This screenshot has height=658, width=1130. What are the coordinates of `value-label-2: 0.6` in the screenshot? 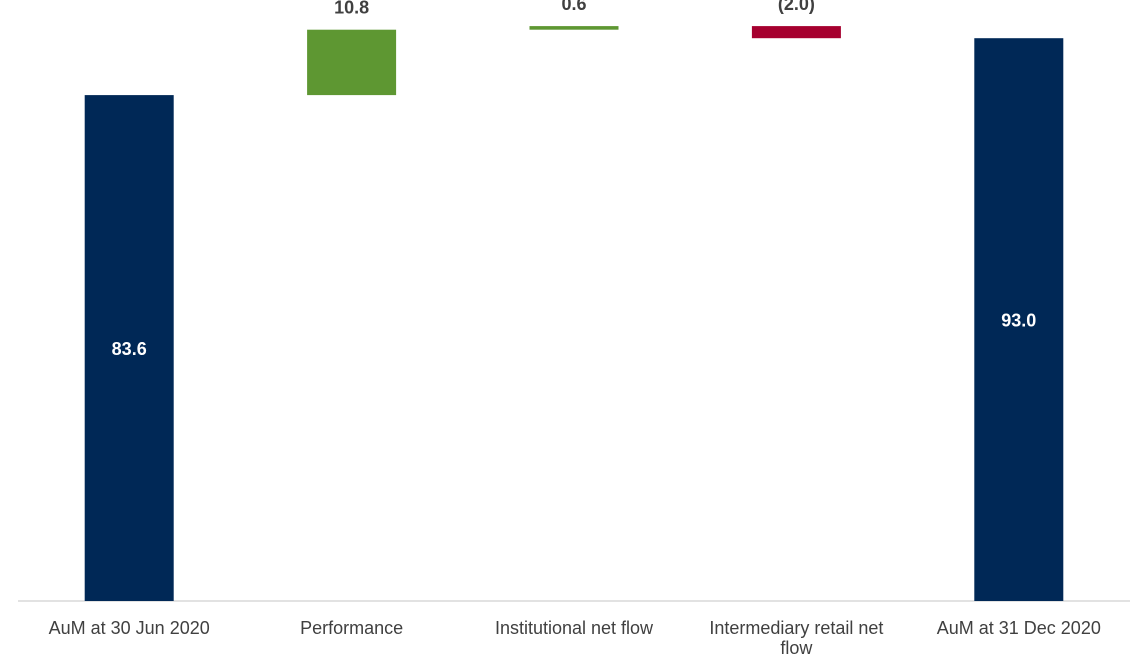 It's located at (573, 7).